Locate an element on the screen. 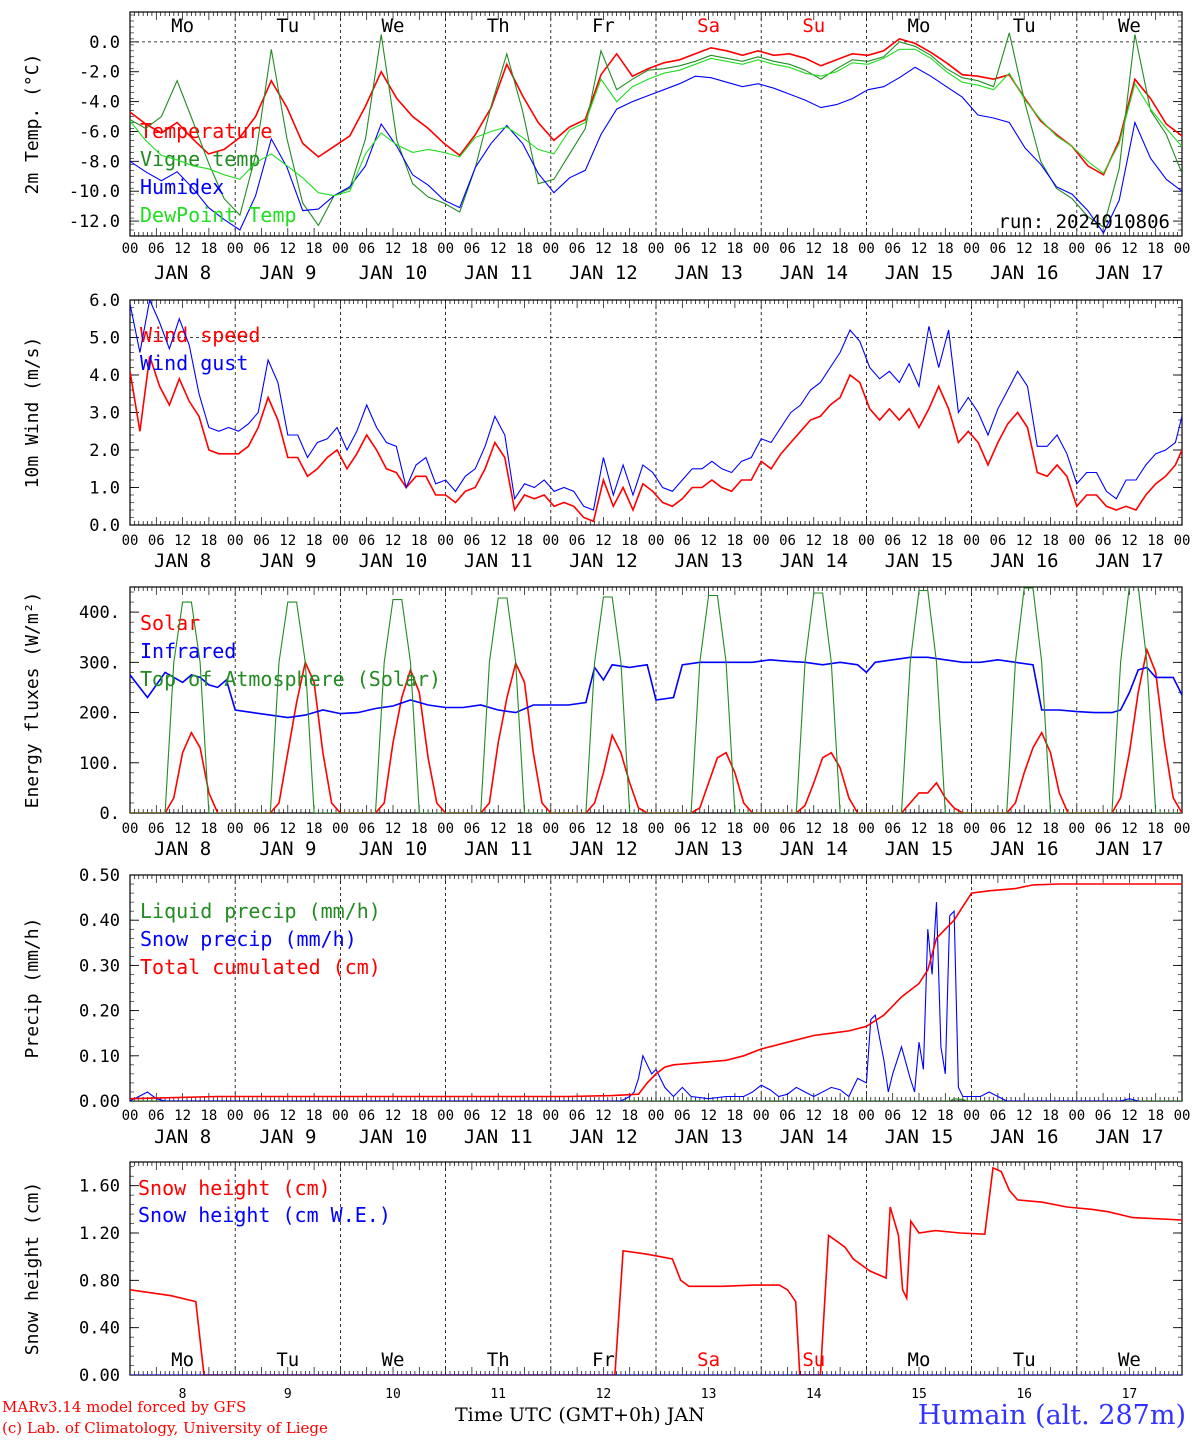 The width and height of the screenshot is (1194, 1444). day-name-bottom: Mo is located at coordinates (182, 1360).